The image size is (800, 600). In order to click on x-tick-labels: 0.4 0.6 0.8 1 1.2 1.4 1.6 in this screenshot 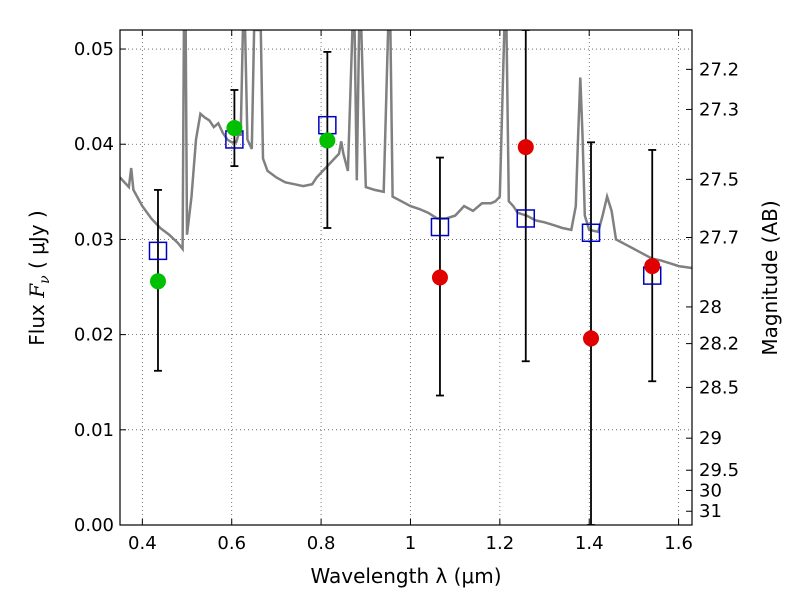, I will do `click(410, 543)`.